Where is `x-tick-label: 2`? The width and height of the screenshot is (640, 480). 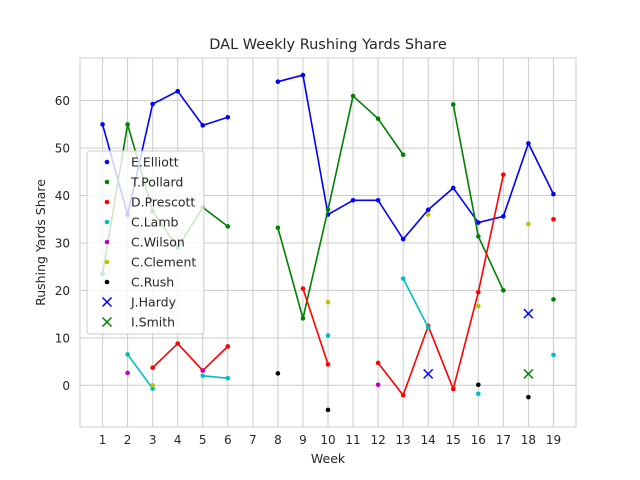 x-tick-label: 2 is located at coordinates (128, 440).